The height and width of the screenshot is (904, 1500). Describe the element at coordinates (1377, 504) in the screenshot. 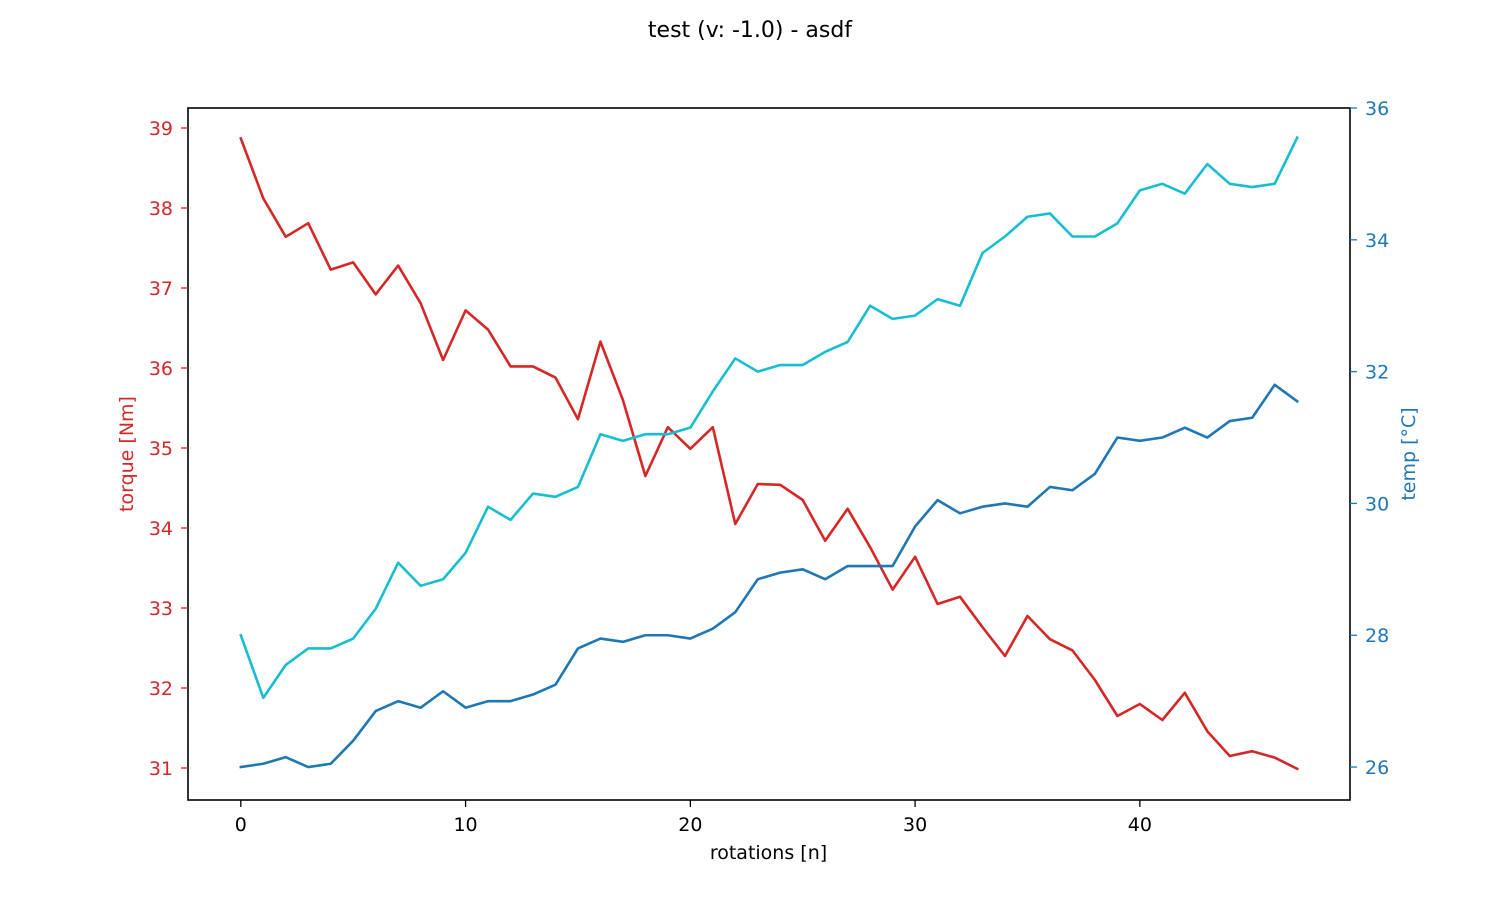

I see `y-right-tick-label: 30` at that location.